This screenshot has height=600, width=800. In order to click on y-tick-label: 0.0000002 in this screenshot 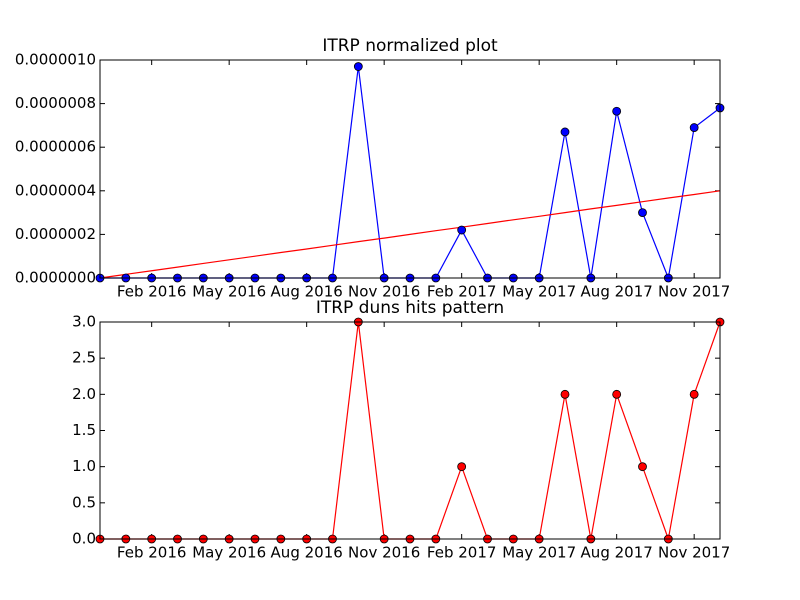, I will do `click(55, 234)`.